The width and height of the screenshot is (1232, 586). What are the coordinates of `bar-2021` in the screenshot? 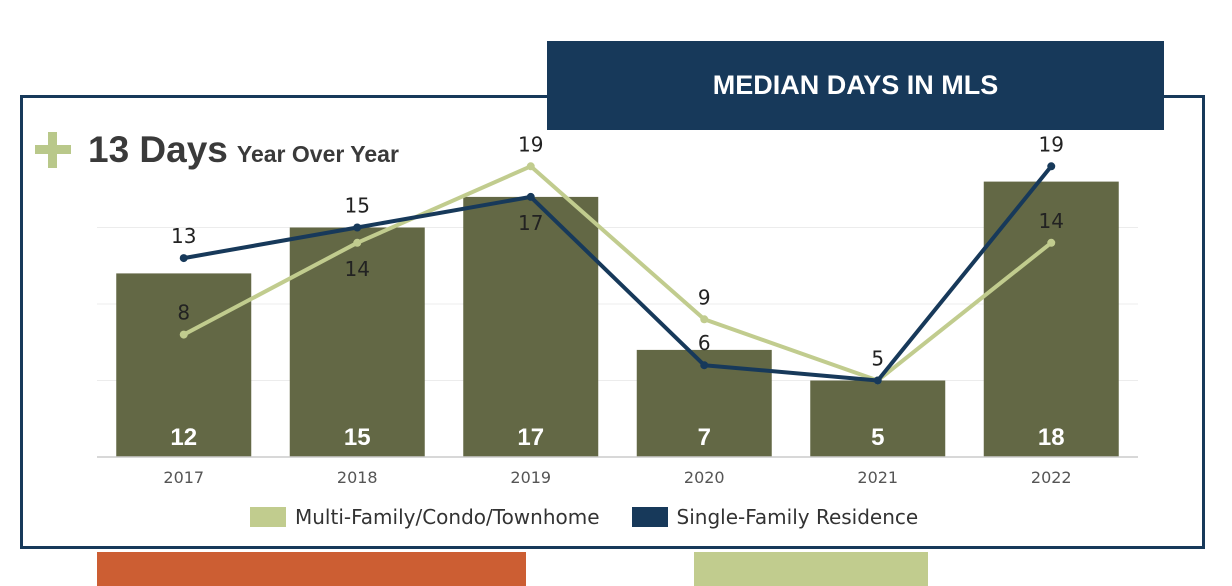 It's located at (878, 418).